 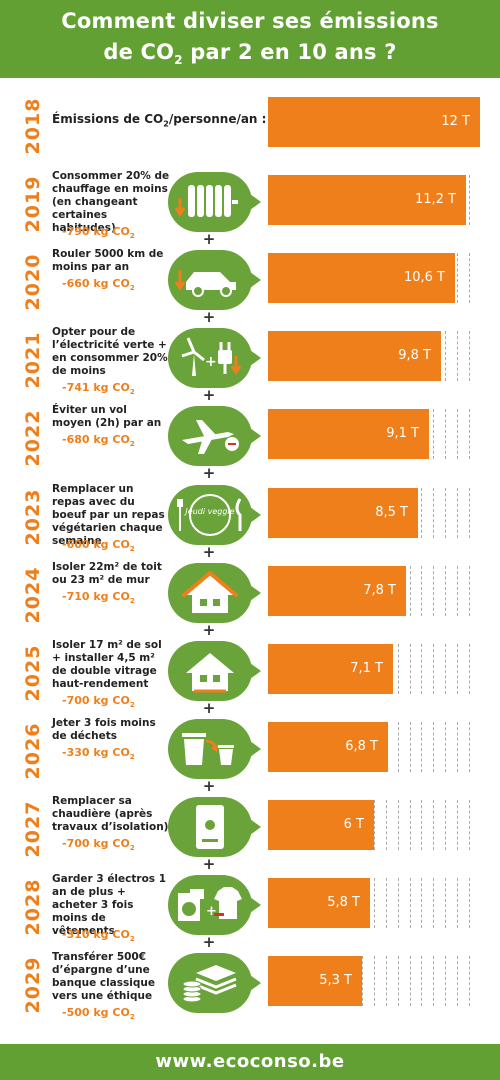 What do you see at coordinates (33, 126) in the screenshot?
I see `year-label: 2018` at bounding box center [33, 126].